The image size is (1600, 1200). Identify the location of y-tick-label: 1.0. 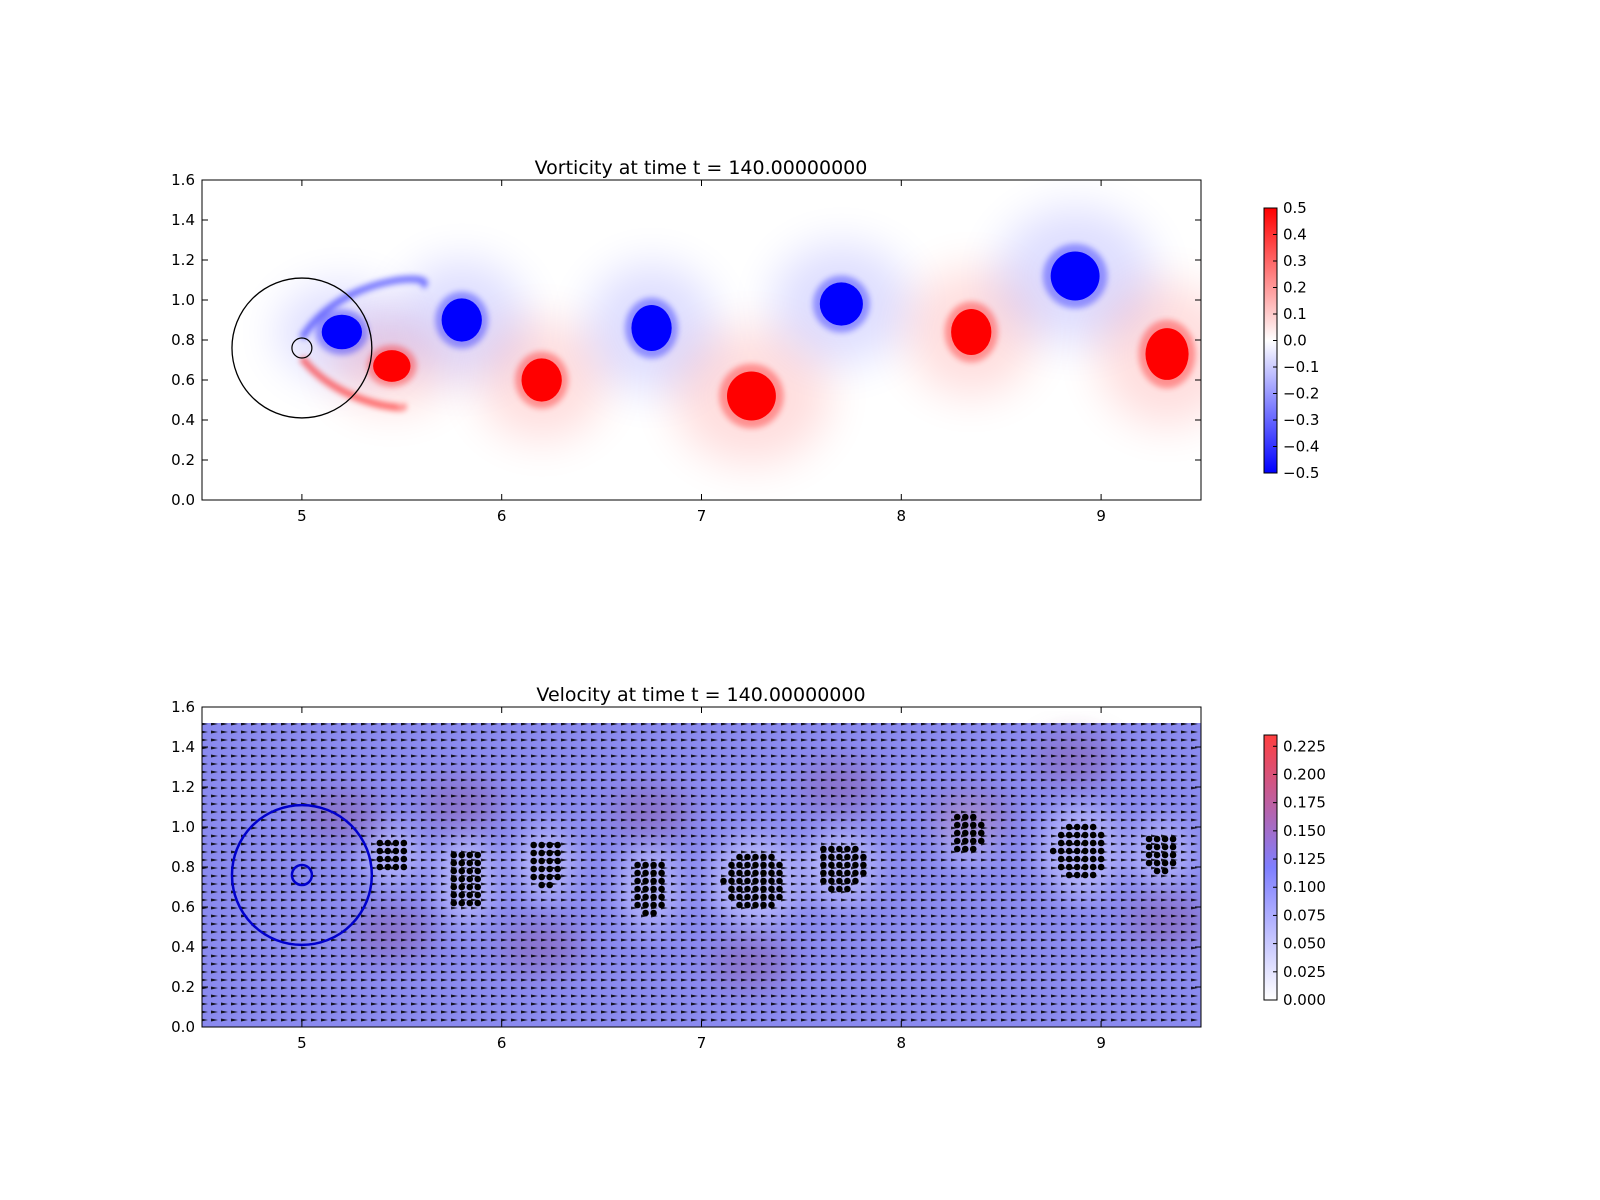
(183, 827).